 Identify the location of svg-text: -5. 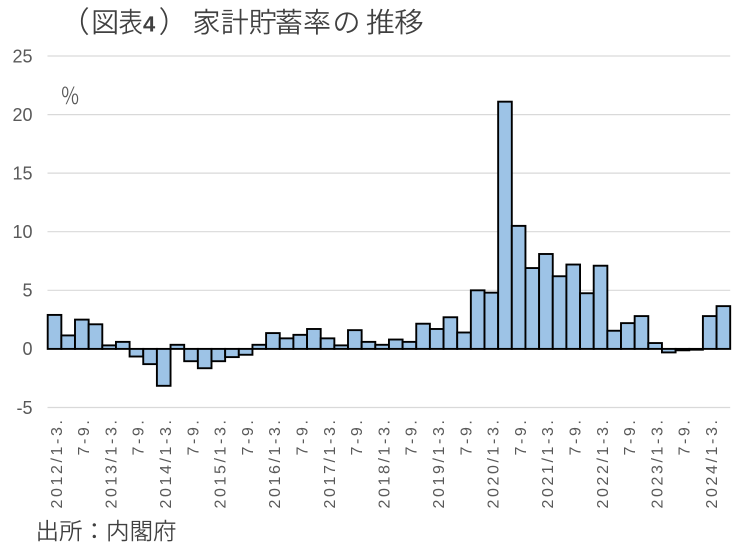
(24, 408).